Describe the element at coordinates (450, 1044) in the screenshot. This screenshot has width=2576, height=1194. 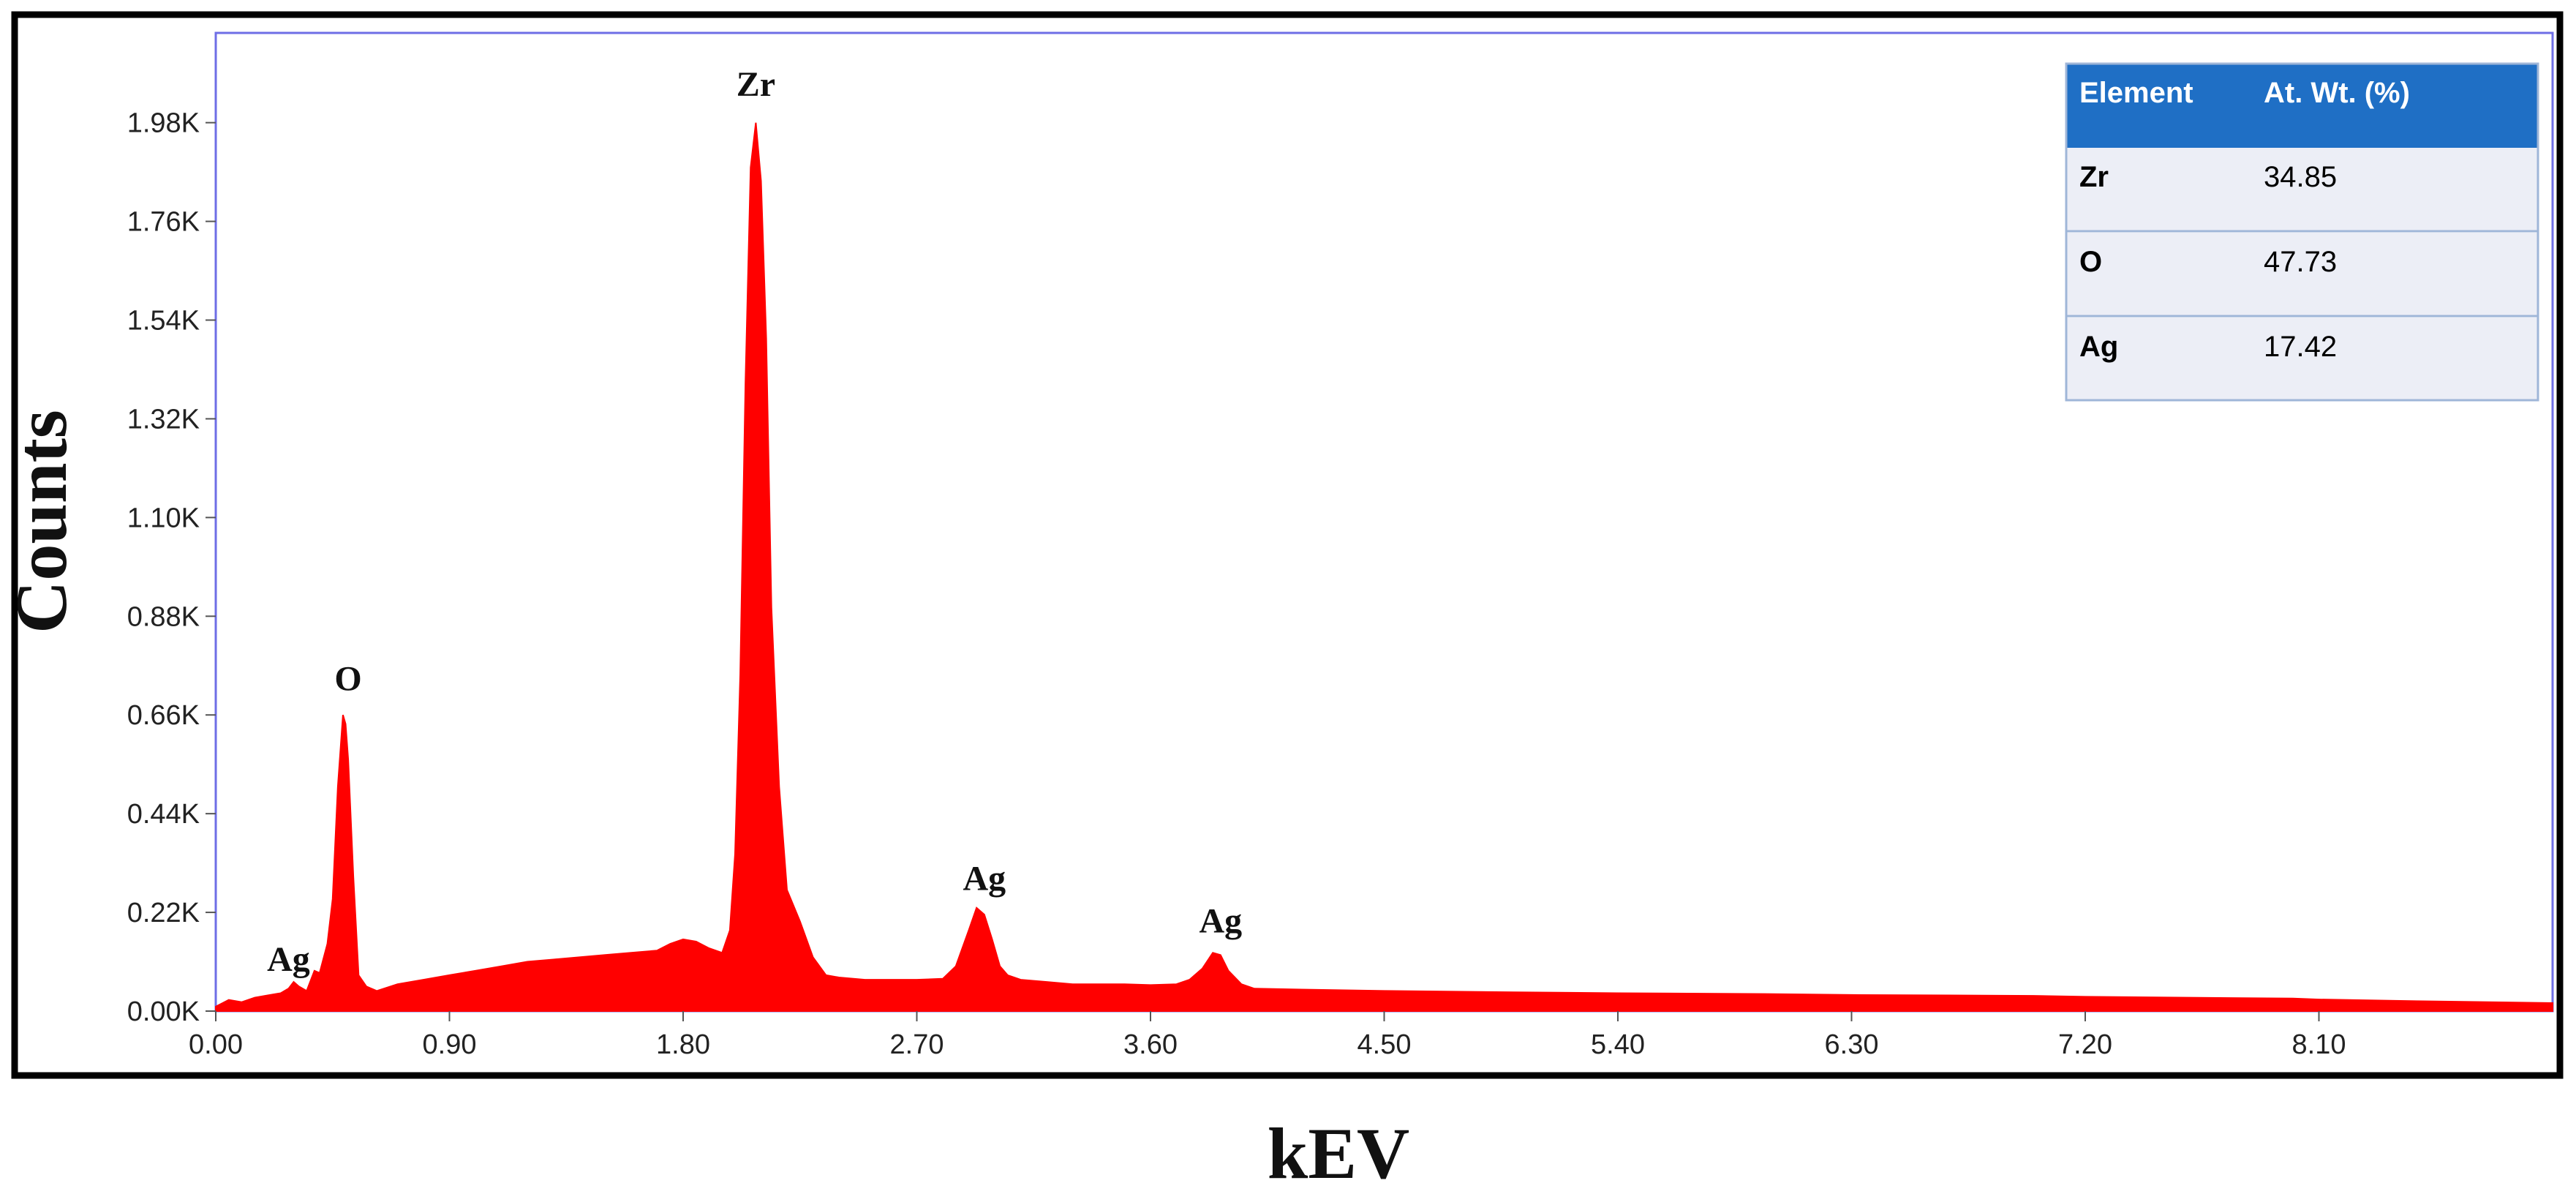
I see `x-tick-label: 0.90` at that location.